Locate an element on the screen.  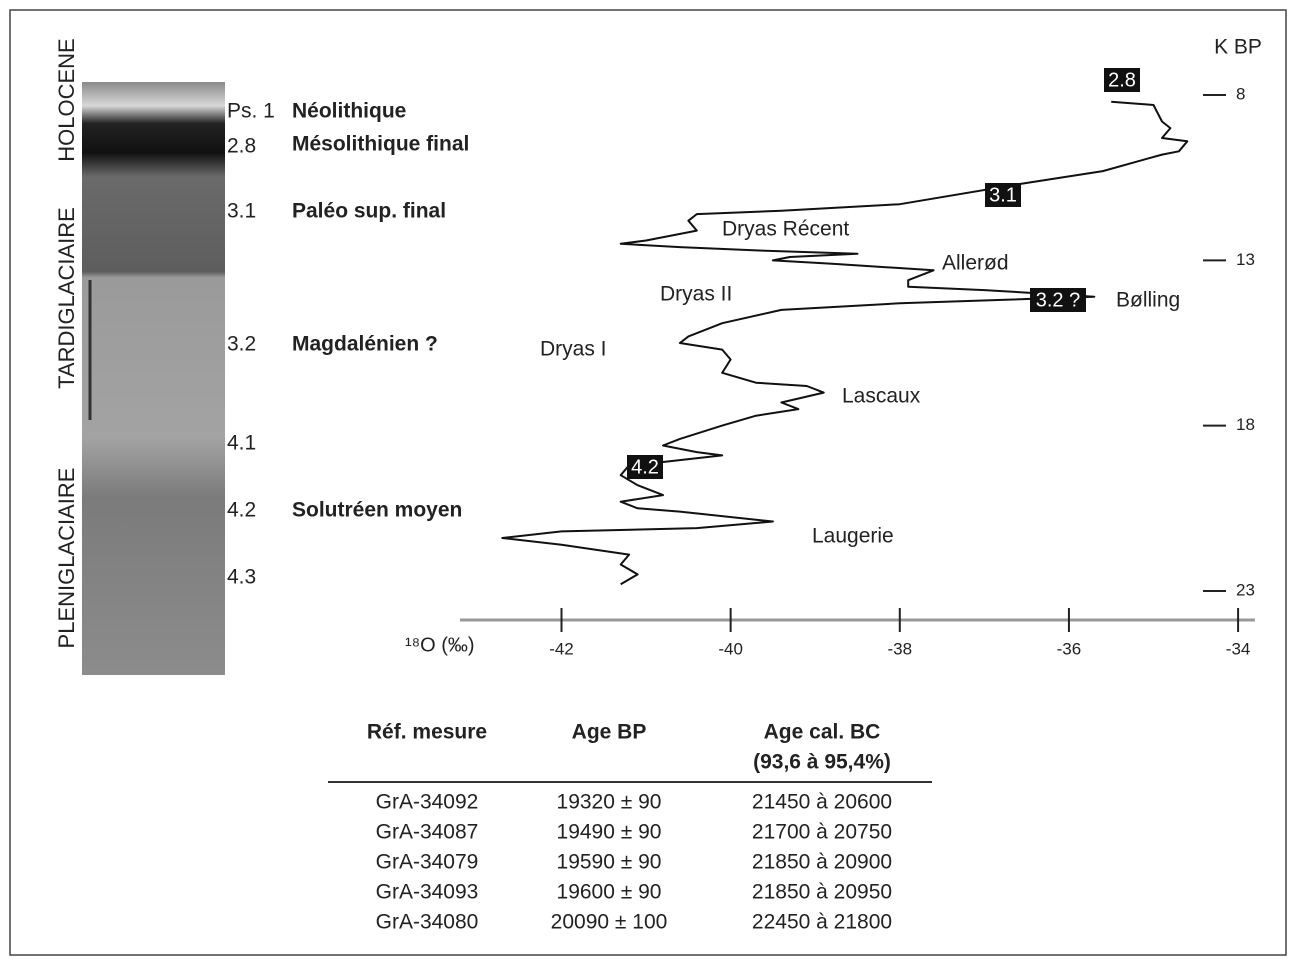
table-cell: GrA-34080 is located at coordinates (427, 922).